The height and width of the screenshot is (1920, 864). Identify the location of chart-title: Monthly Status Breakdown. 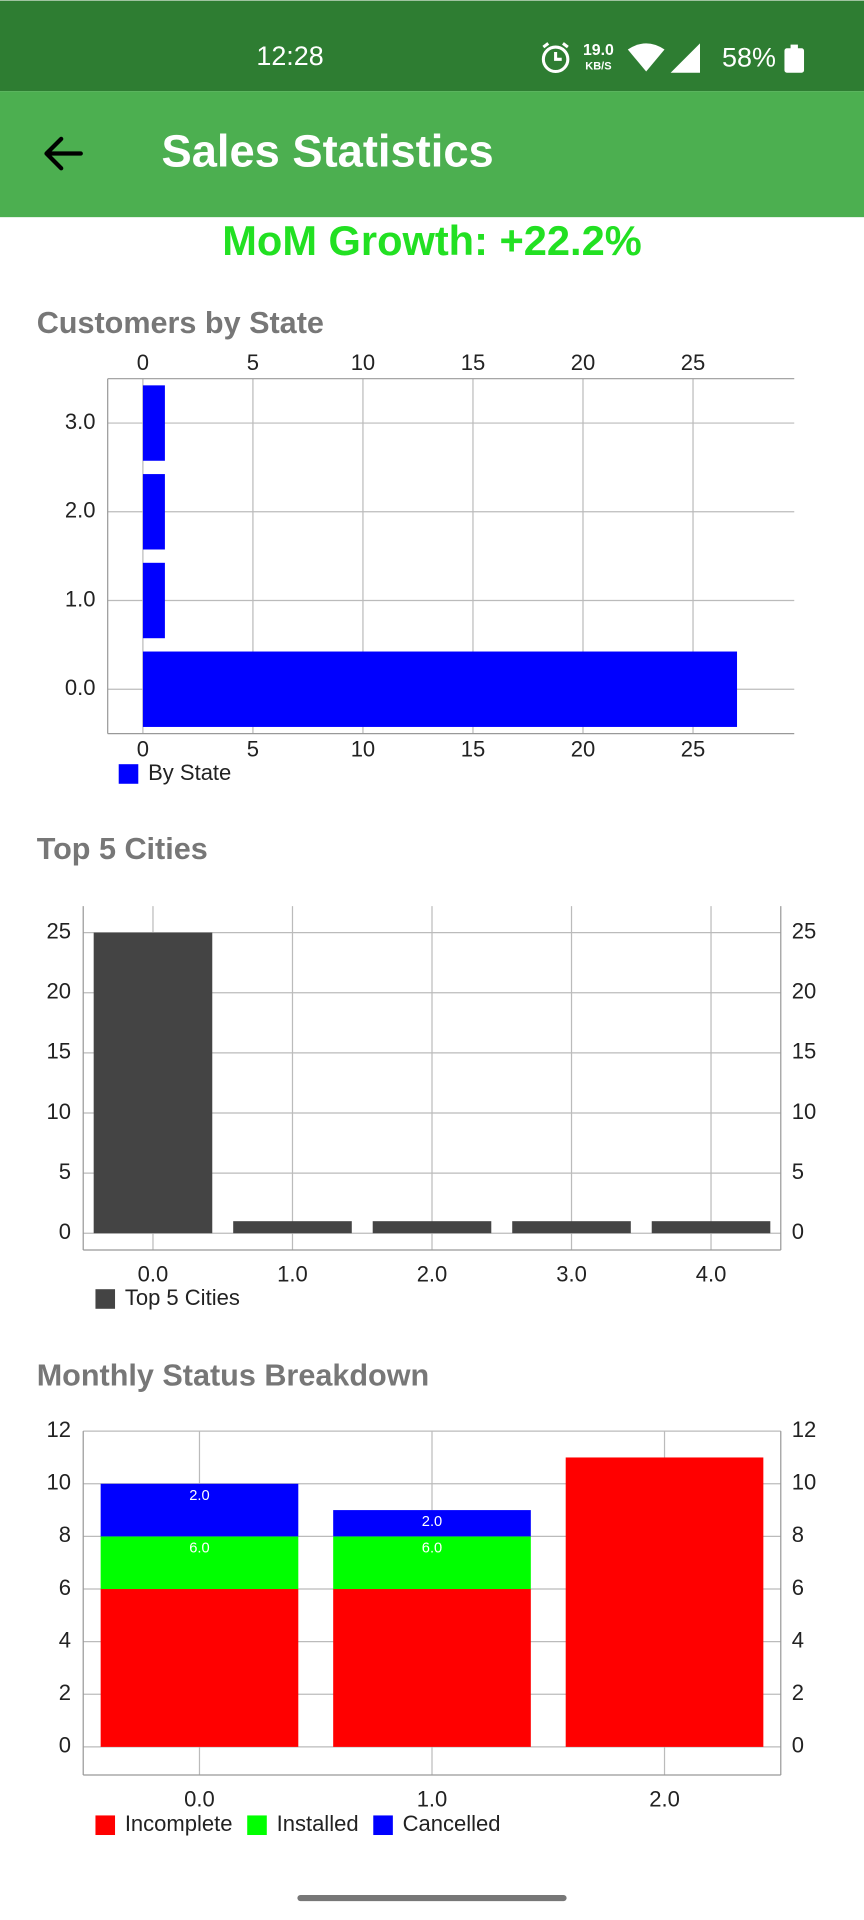
(233, 1375).